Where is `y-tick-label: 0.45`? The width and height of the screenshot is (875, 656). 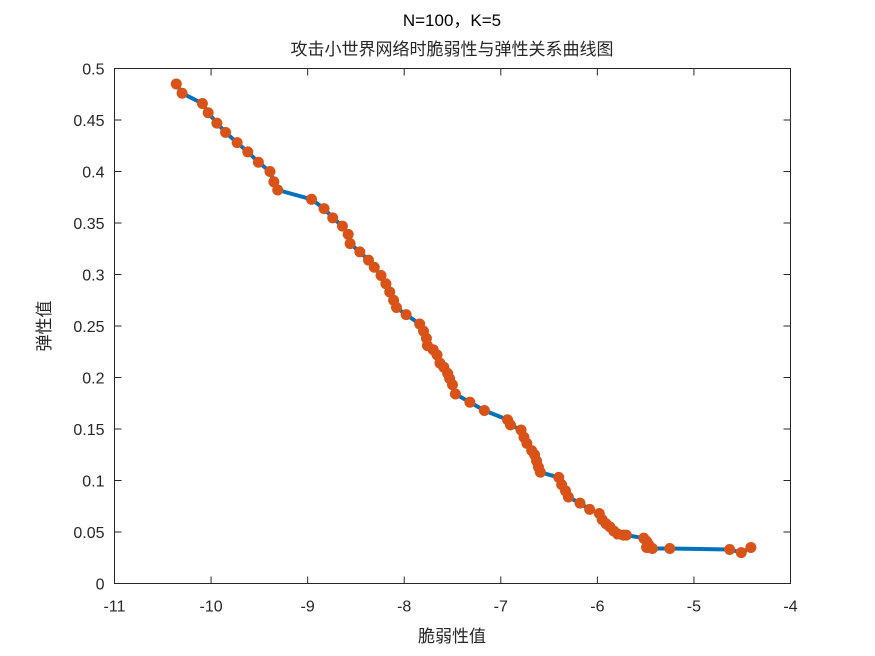 y-tick-label: 0.45 is located at coordinates (88, 121).